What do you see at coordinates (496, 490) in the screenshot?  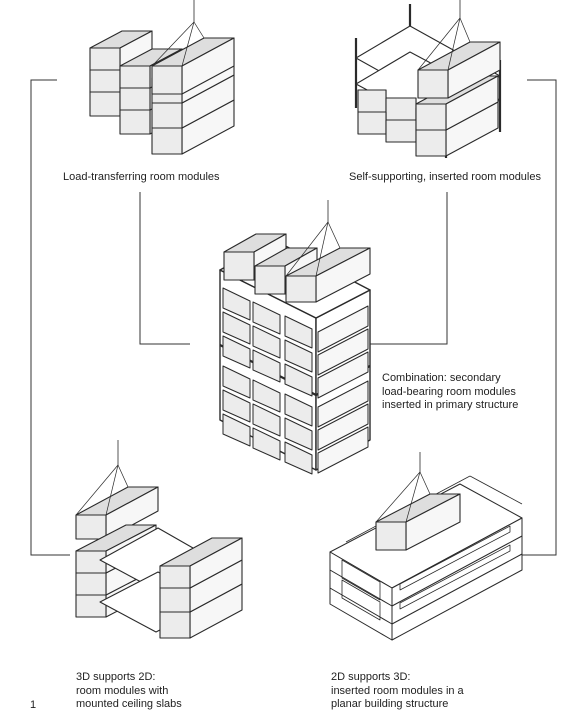 I see `upper-rail` at bounding box center [496, 490].